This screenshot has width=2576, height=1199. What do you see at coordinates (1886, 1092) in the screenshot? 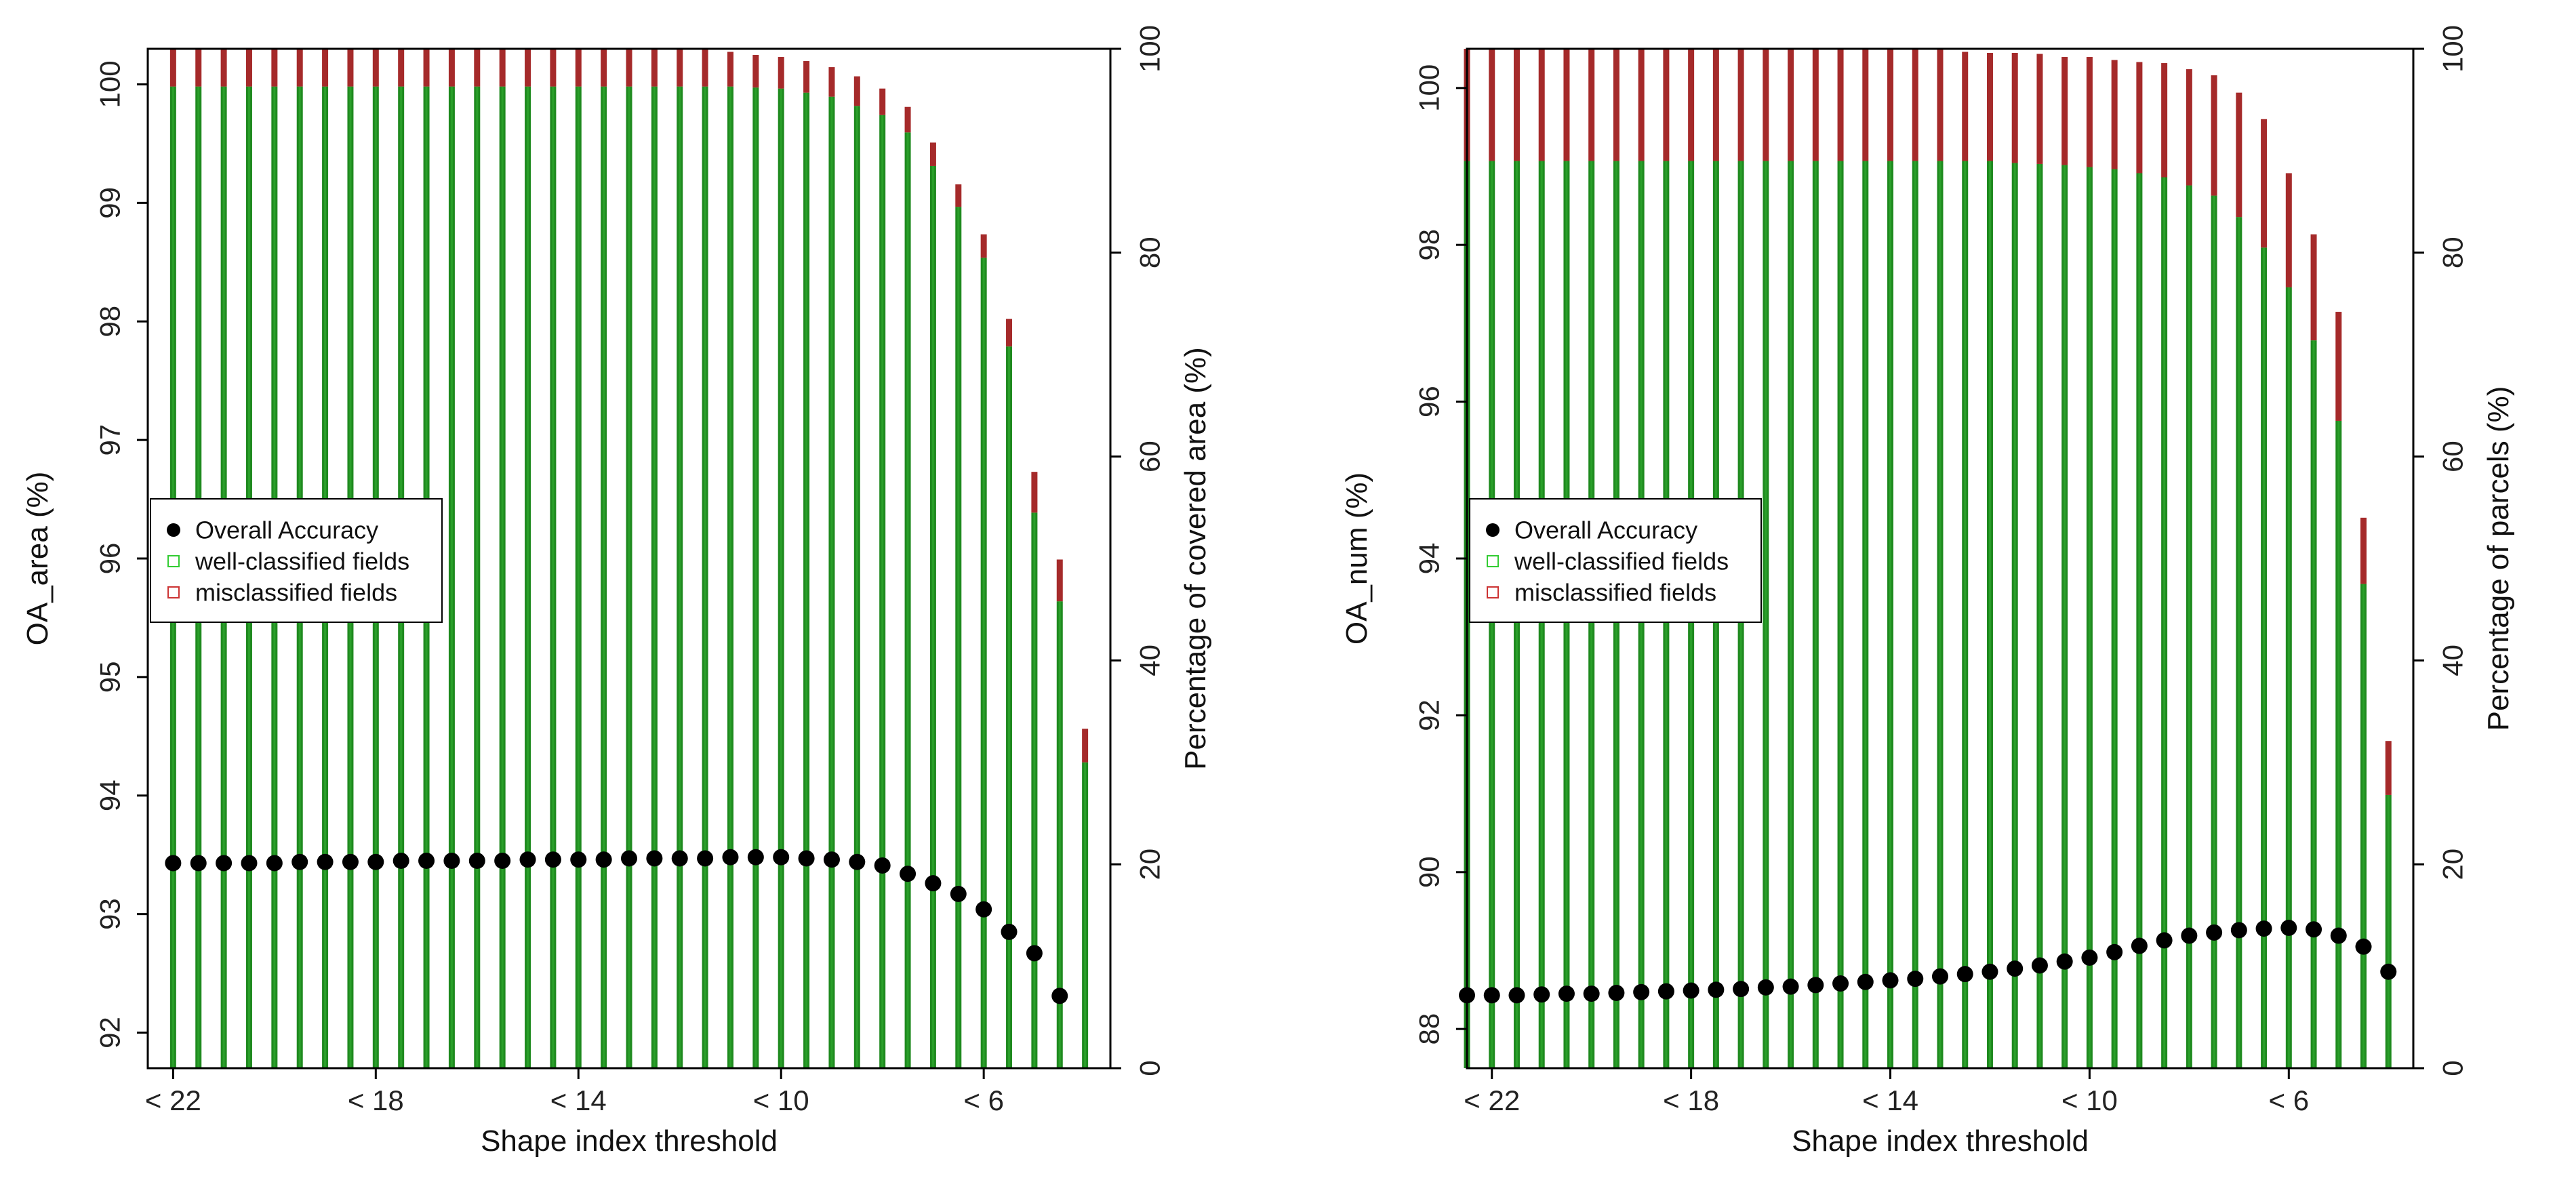
I see `x-axis: < 22 < 18 < 14 < 10 < 6` at bounding box center [1886, 1092].